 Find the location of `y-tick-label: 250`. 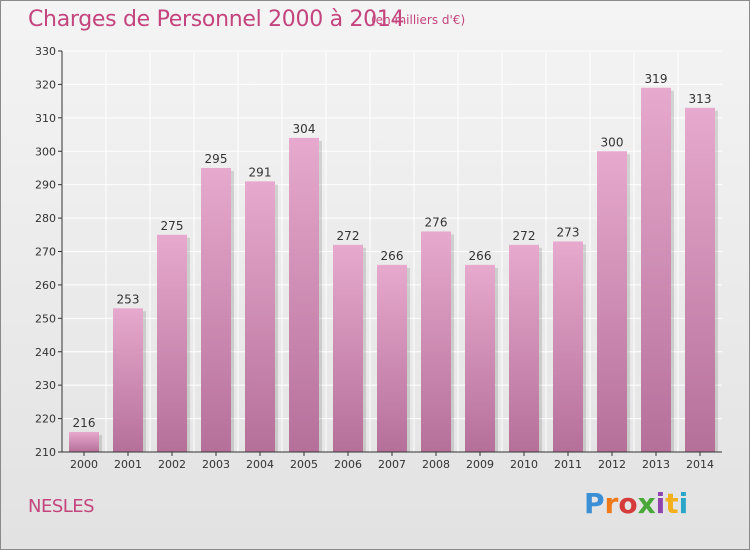

y-tick-label: 250 is located at coordinates (45, 318).